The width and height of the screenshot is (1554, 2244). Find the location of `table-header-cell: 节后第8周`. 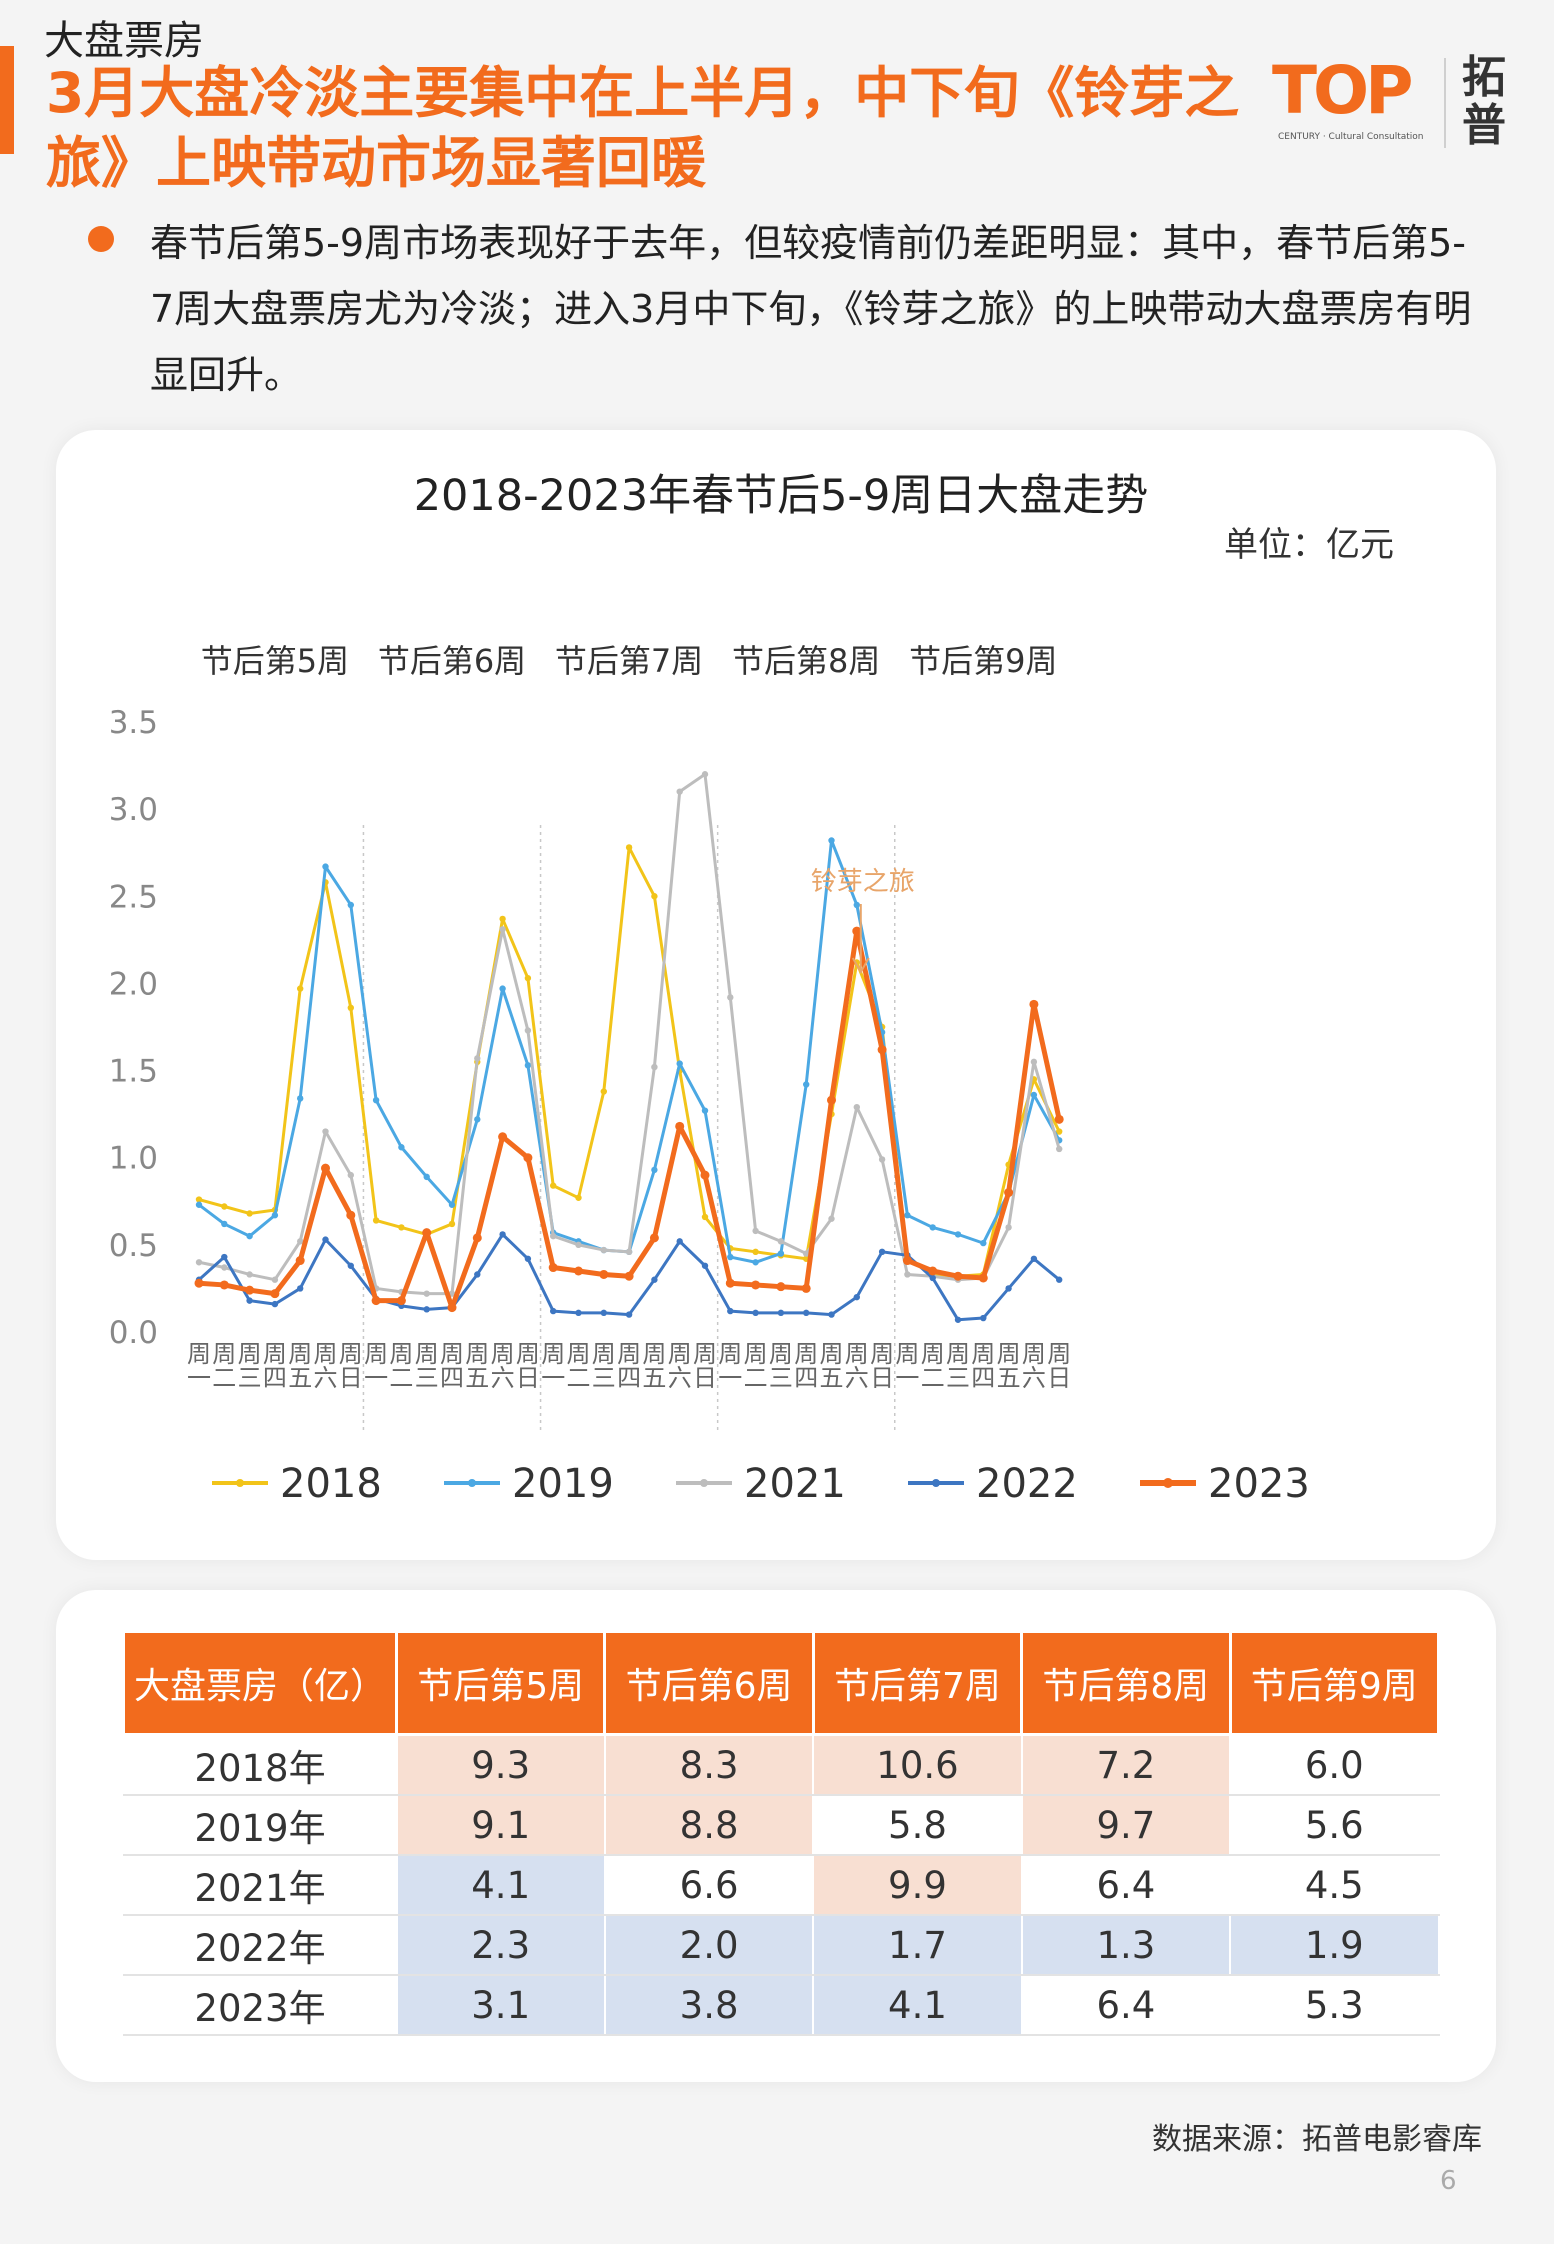

table-header-cell: 节后第8周 is located at coordinates (1126, 1683).